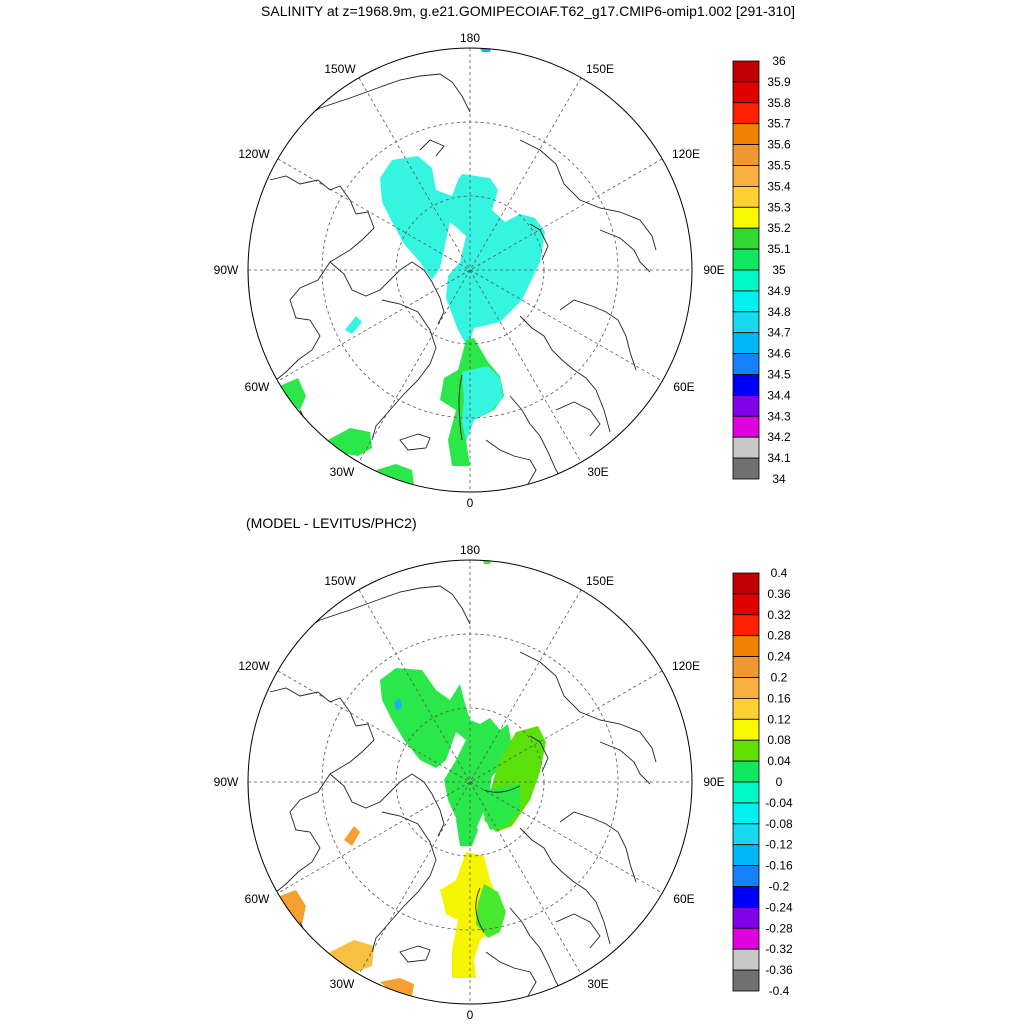  What do you see at coordinates (779, 970) in the screenshot?
I see `bottom-colorbar-label: -0.36` at bounding box center [779, 970].